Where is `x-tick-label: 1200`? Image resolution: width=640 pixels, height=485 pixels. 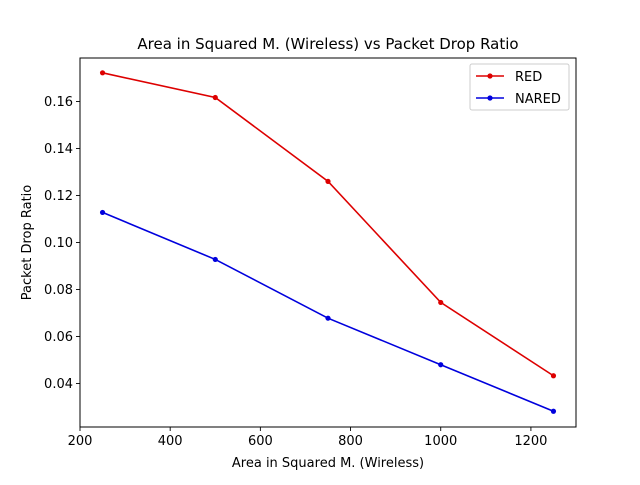
x-tick-label: 1200 is located at coordinates (530, 441).